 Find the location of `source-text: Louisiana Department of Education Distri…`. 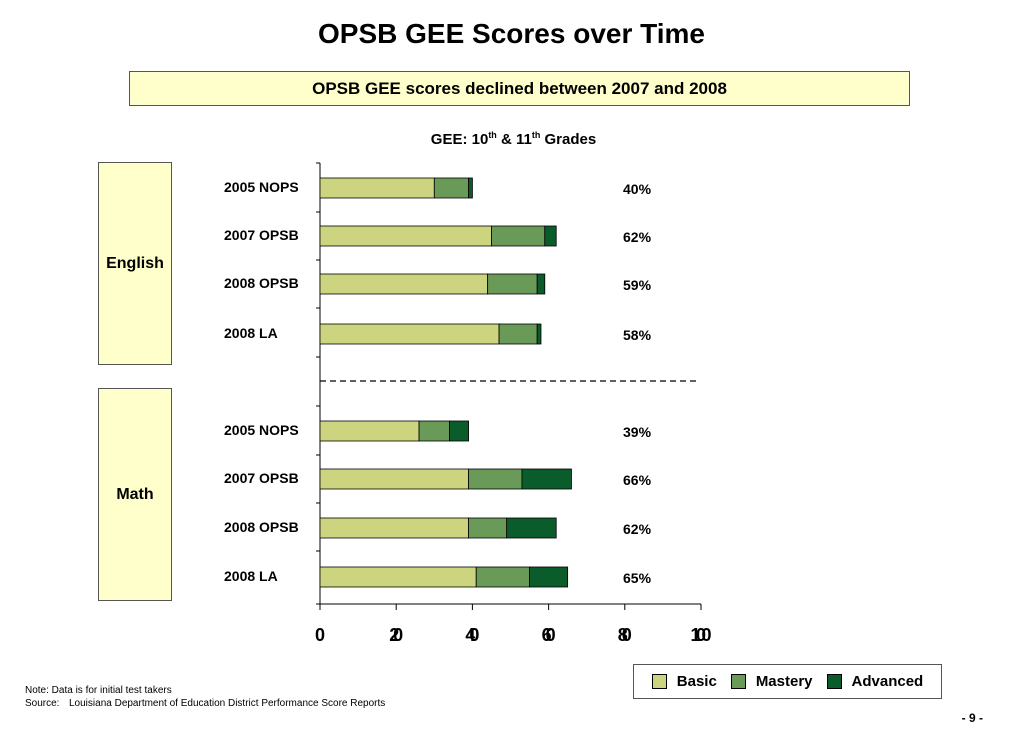

source-text: Louisiana Department of Education Distri… is located at coordinates (227, 703).